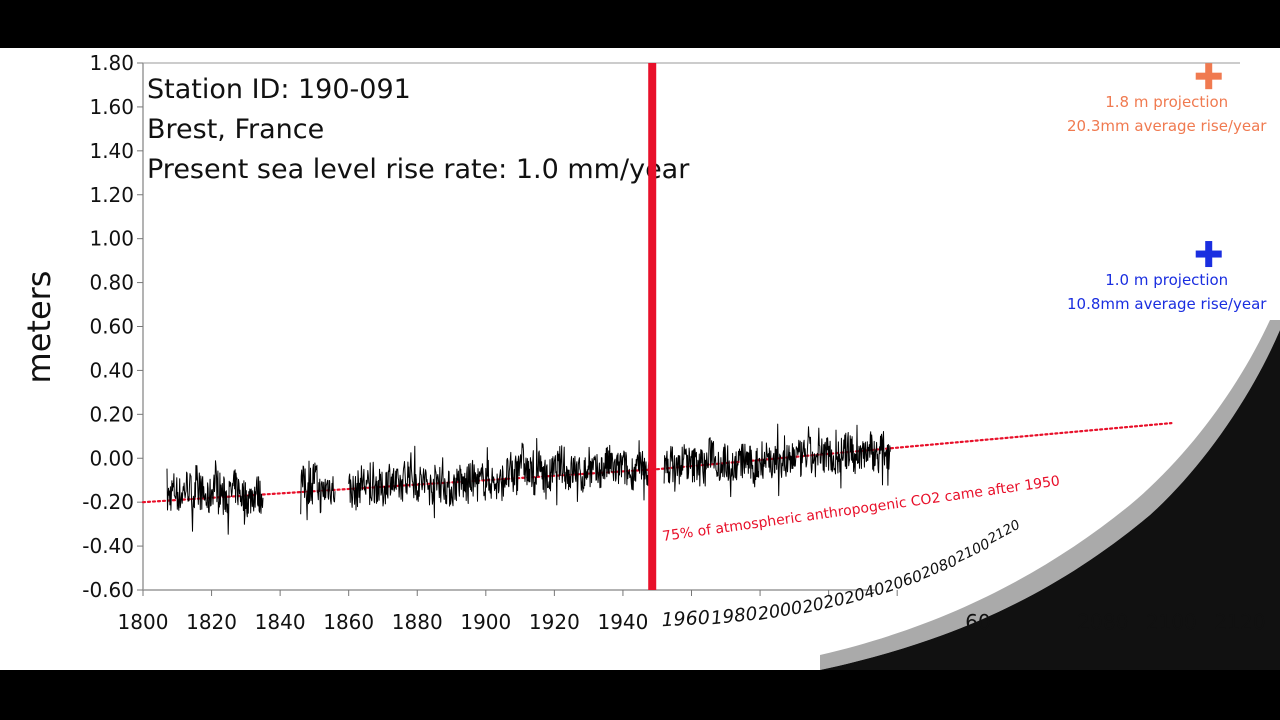  I want to click on trend-dotted-line, so click(657, 463).